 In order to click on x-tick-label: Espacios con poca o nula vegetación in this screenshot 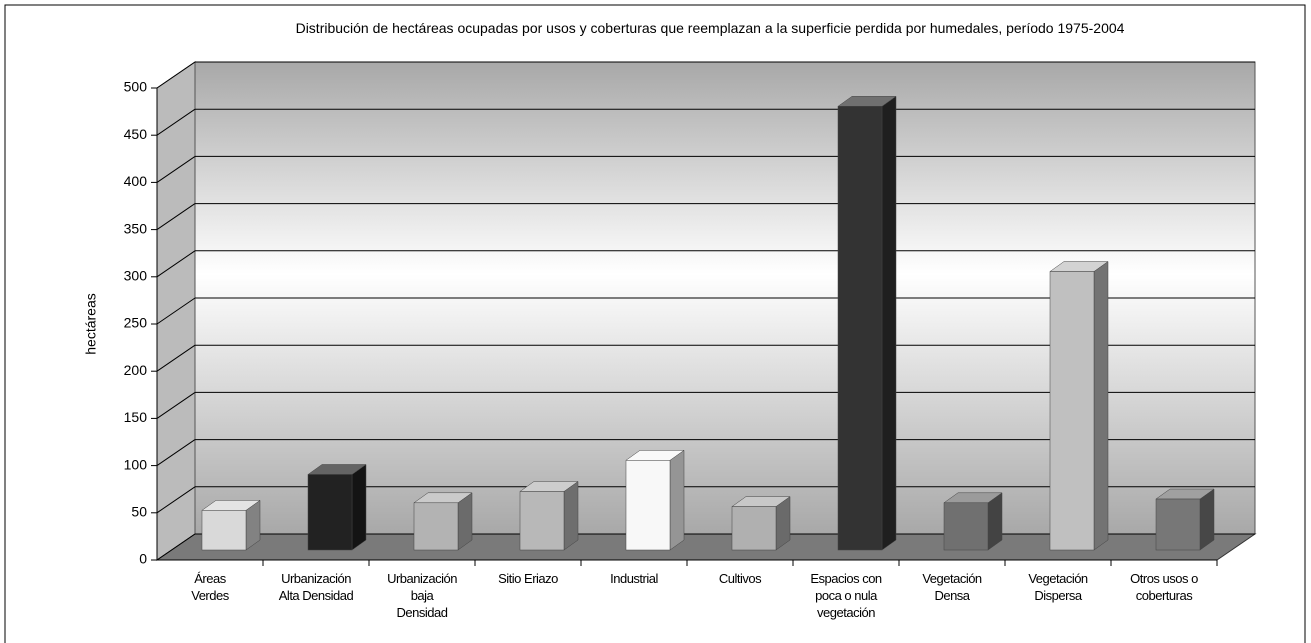, I will do `click(846, 595)`.